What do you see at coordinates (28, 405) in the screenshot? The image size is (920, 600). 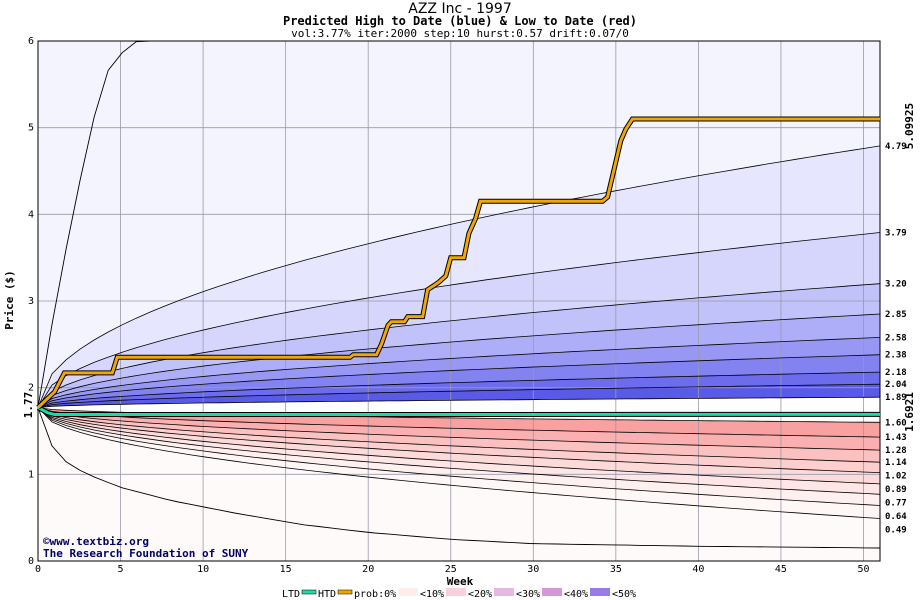 I see `start-value-label: 1.77` at bounding box center [28, 405].